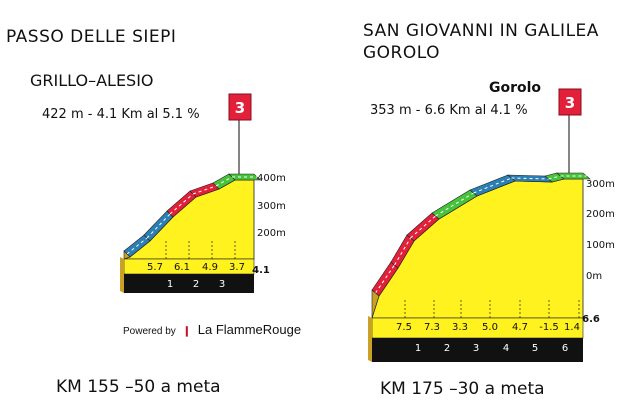 This screenshot has height=417, width=640. I want to click on right-gradient-label: -1.5, so click(549, 327).